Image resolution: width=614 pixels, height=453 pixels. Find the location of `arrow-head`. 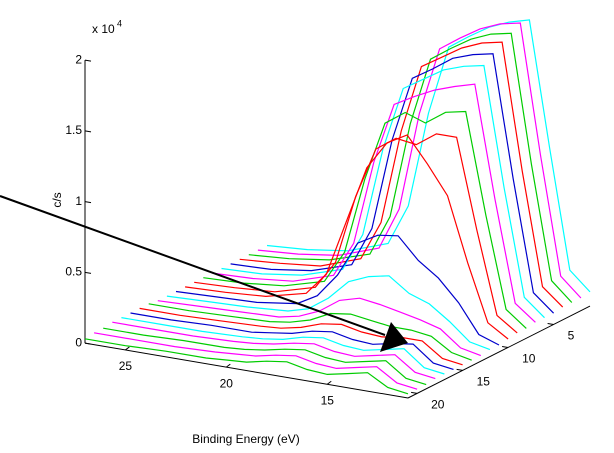

arrow-head is located at coordinates (394, 337).